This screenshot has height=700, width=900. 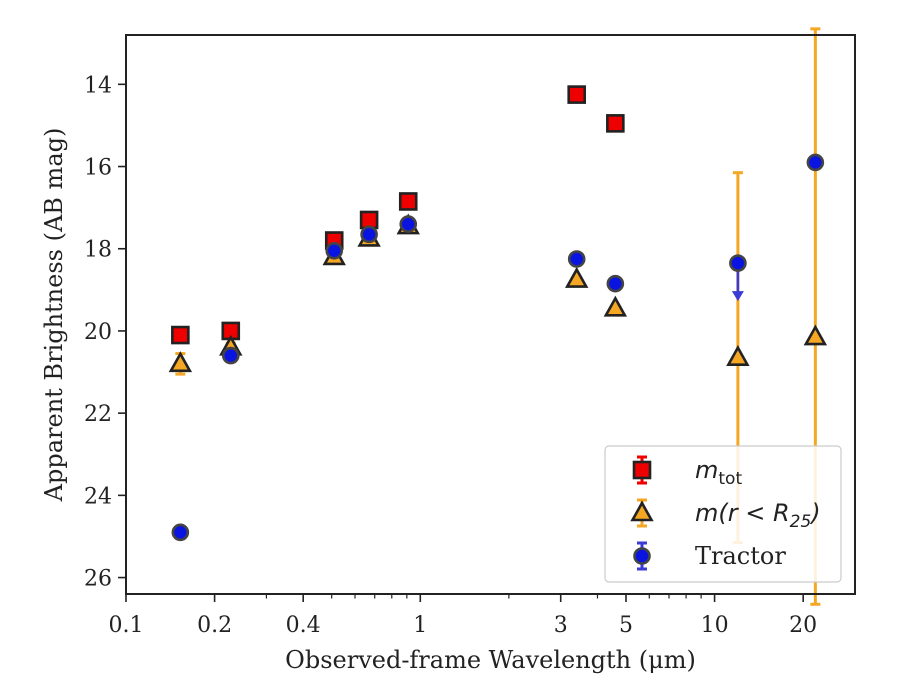 What do you see at coordinates (490, 660) in the screenshot?
I see `x-axis-title: Observed-frame Wavelength (μm)` at bounding box center [490, 660].